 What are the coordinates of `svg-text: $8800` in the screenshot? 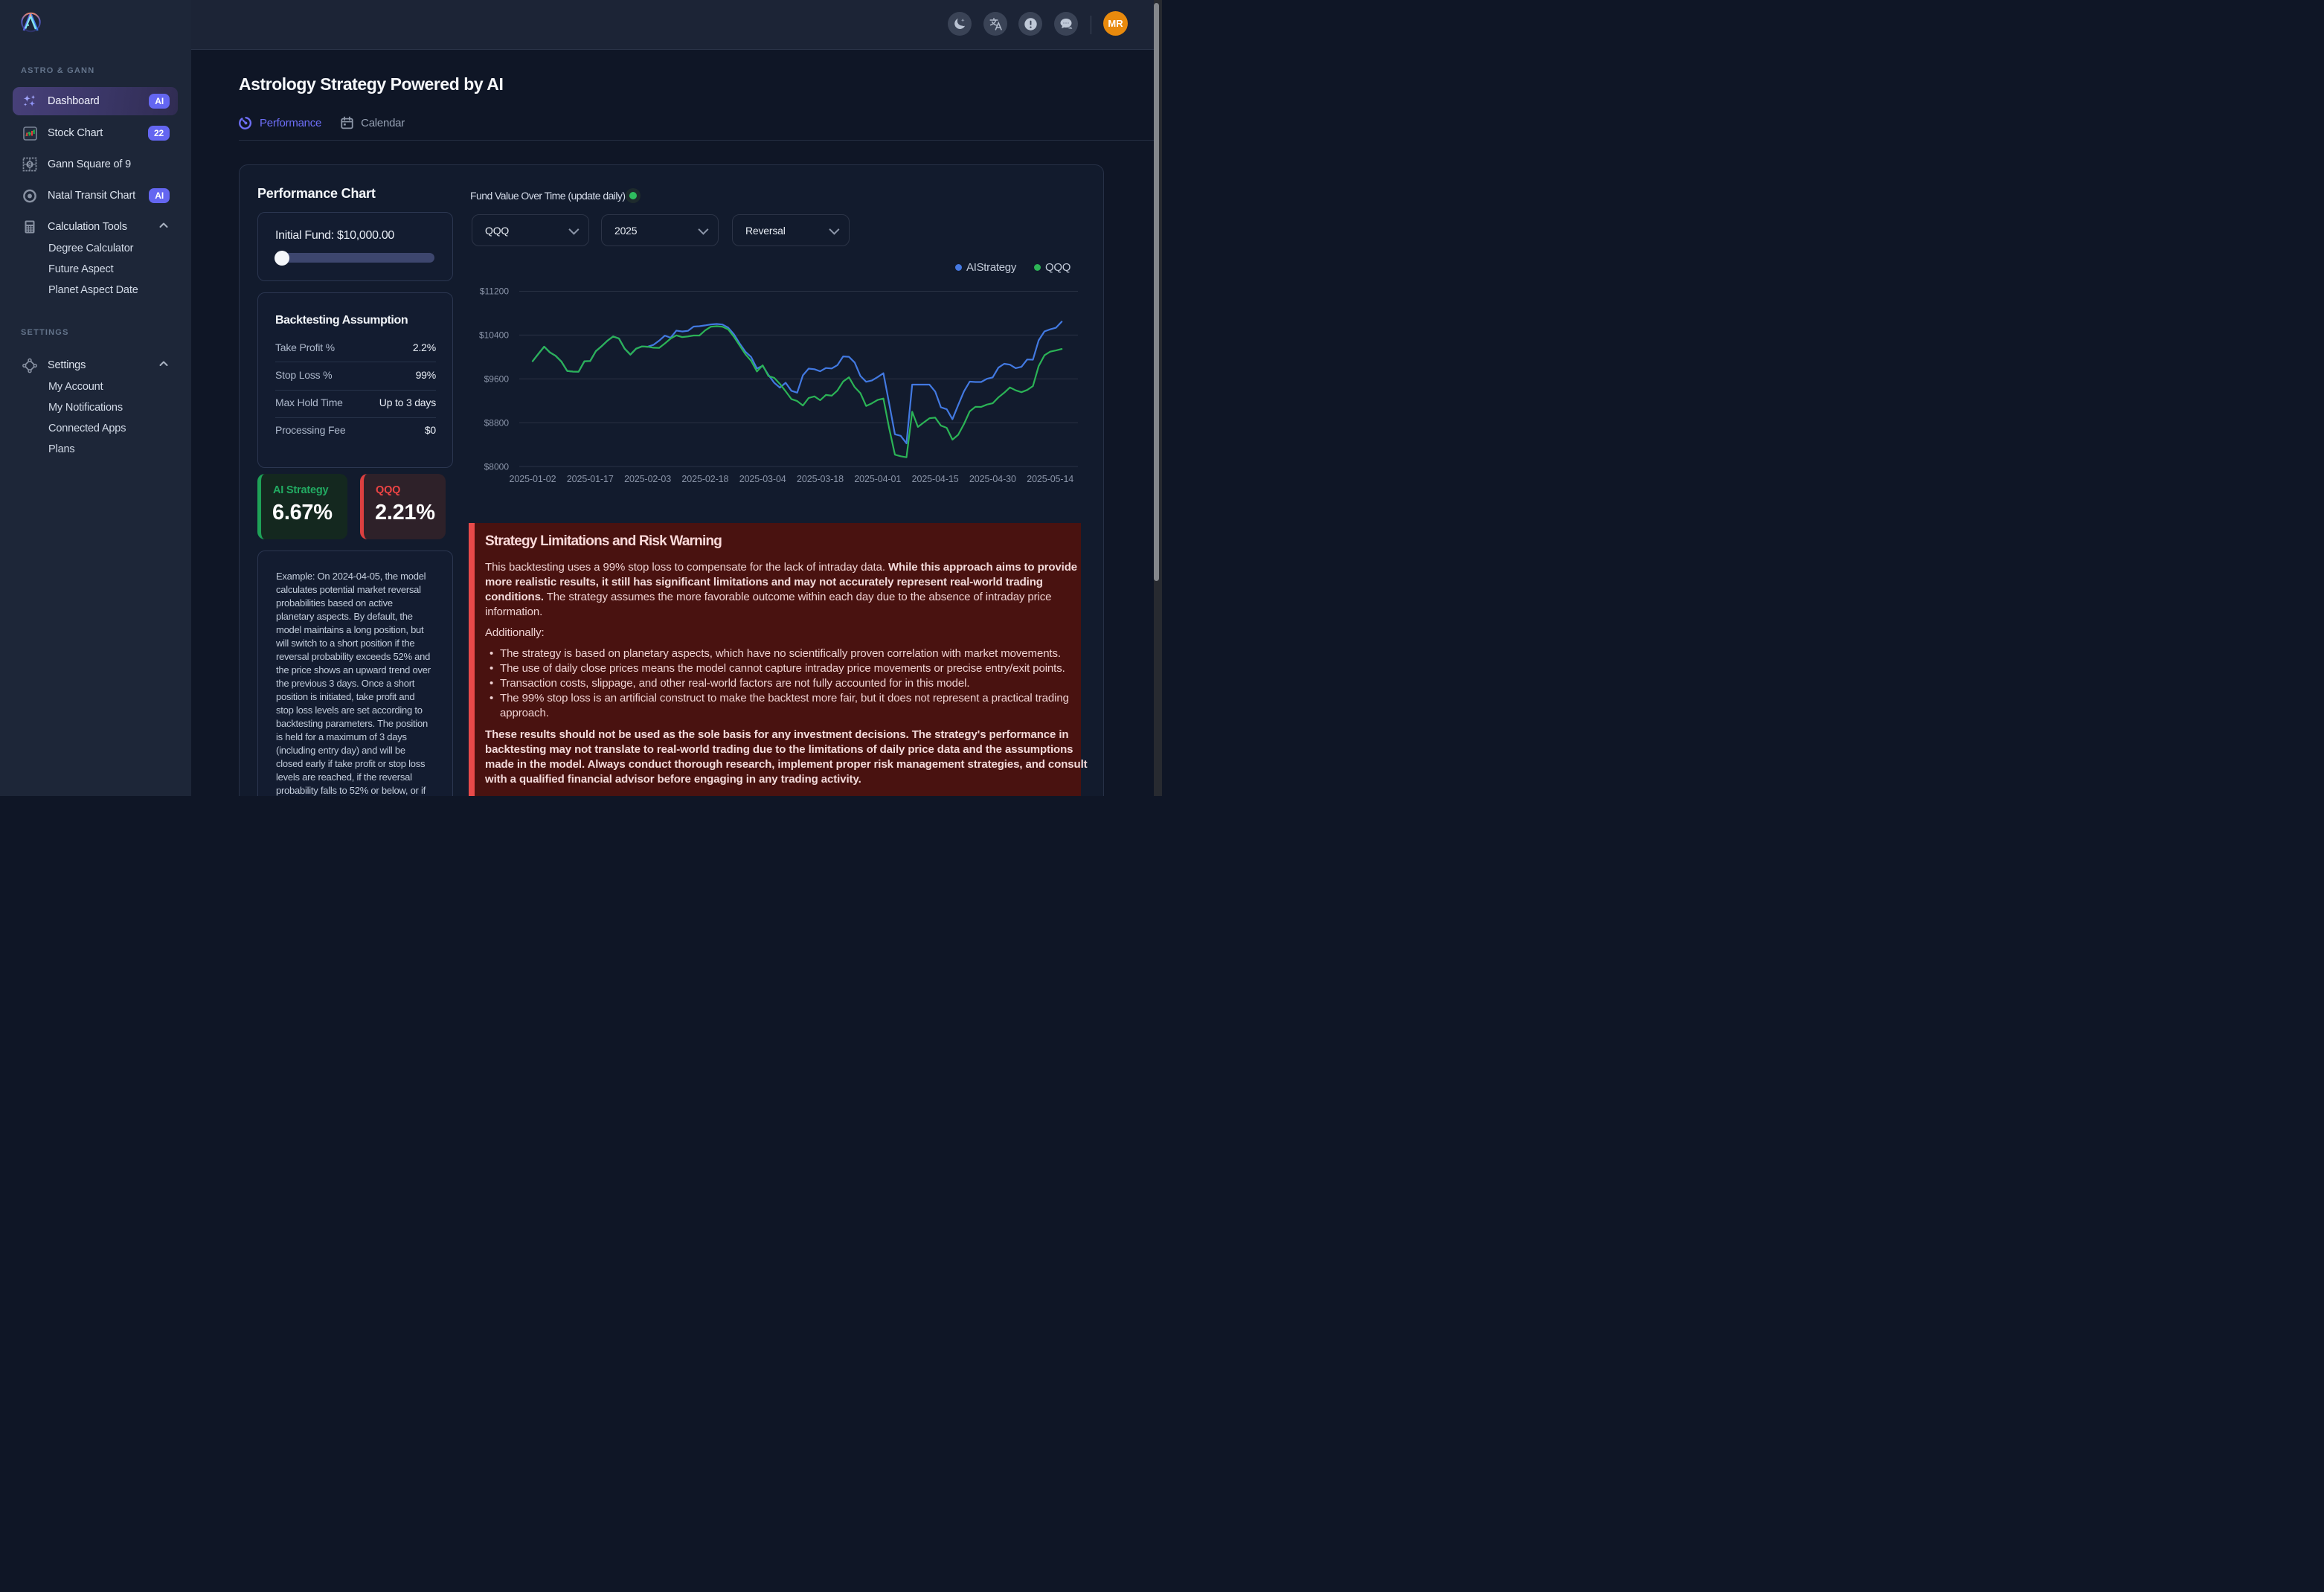 It's located at (497, 423).